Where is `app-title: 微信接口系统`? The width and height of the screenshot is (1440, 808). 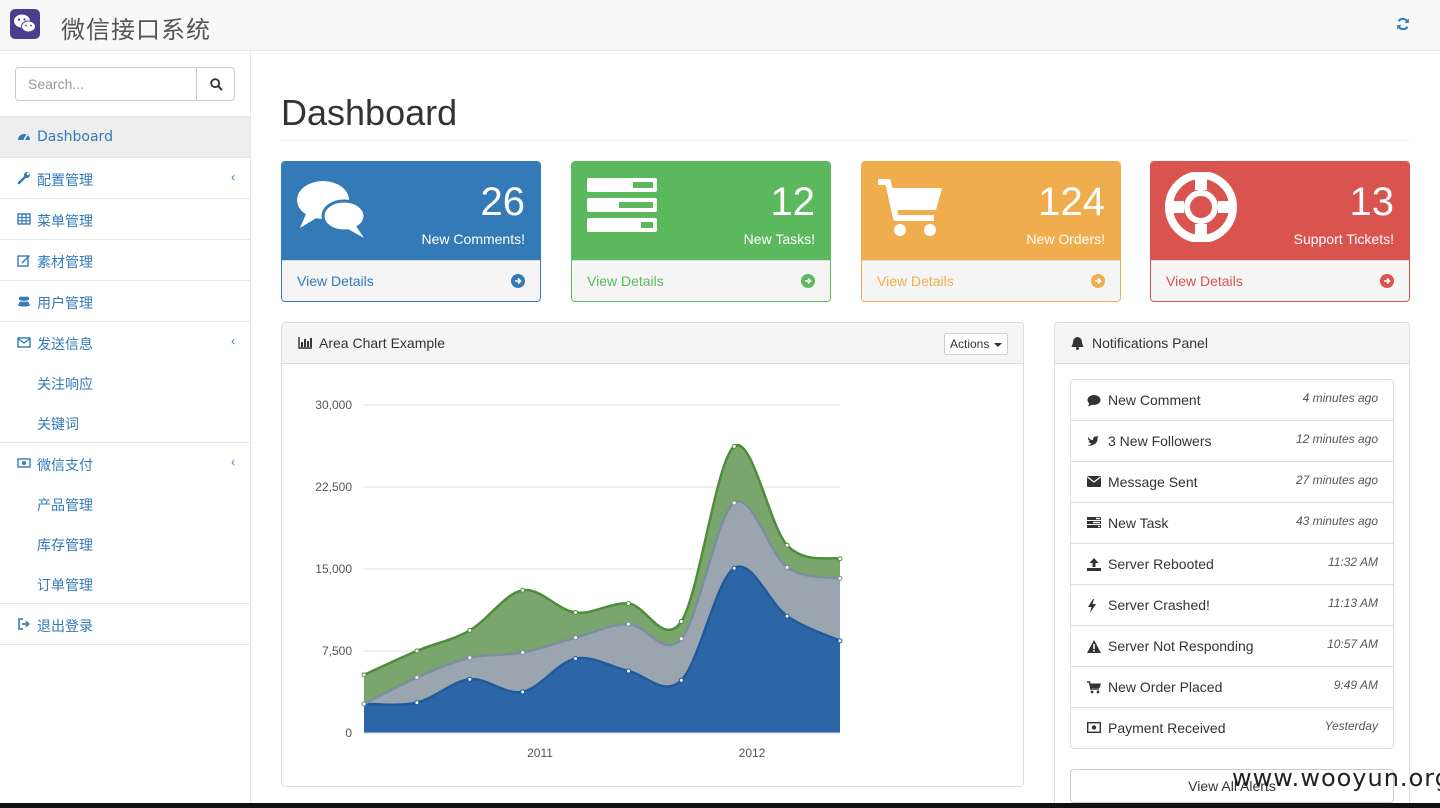 app-title: 微信接口系统 is located at coordinates (136, 30).